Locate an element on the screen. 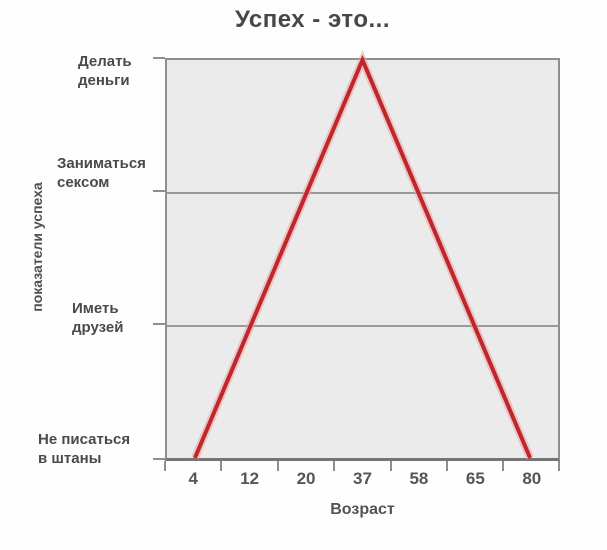 The width and height of the screenshot is (607, 550). x-tick-label: 4 is located at coordinates (193, 478).